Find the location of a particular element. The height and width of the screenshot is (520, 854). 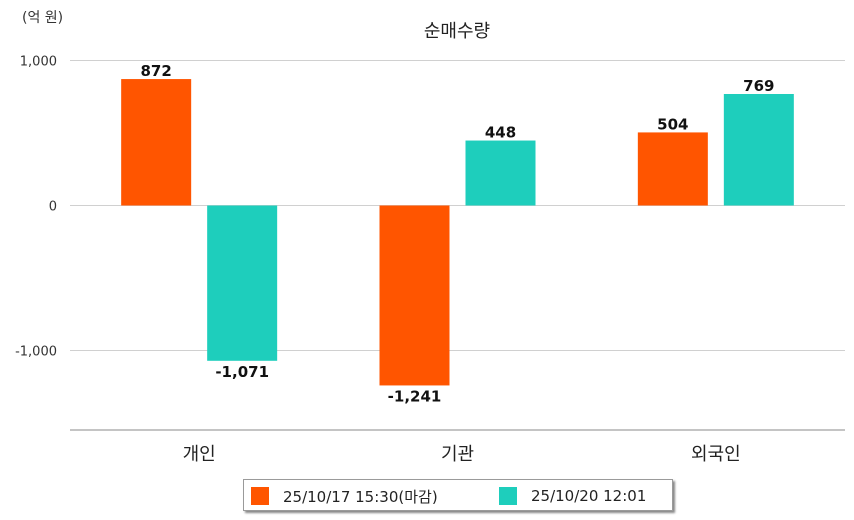

data-label: 769 is located at coordinates (758, 86).